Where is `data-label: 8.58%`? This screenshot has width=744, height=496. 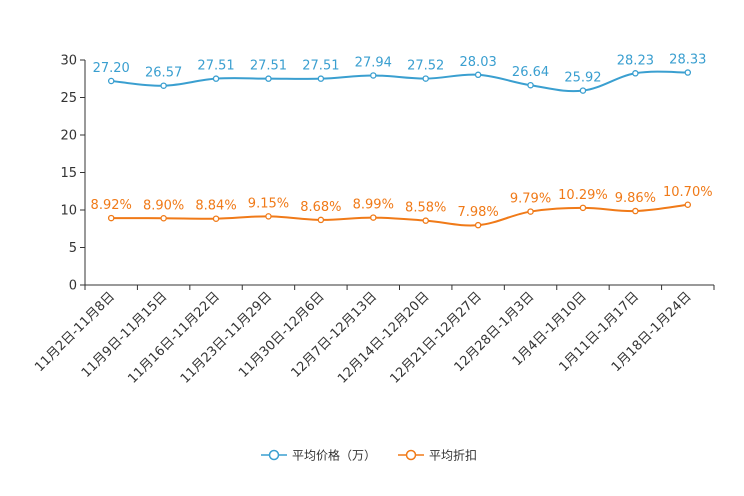 data-label: 8.58% is located at coordinates (425, 208).